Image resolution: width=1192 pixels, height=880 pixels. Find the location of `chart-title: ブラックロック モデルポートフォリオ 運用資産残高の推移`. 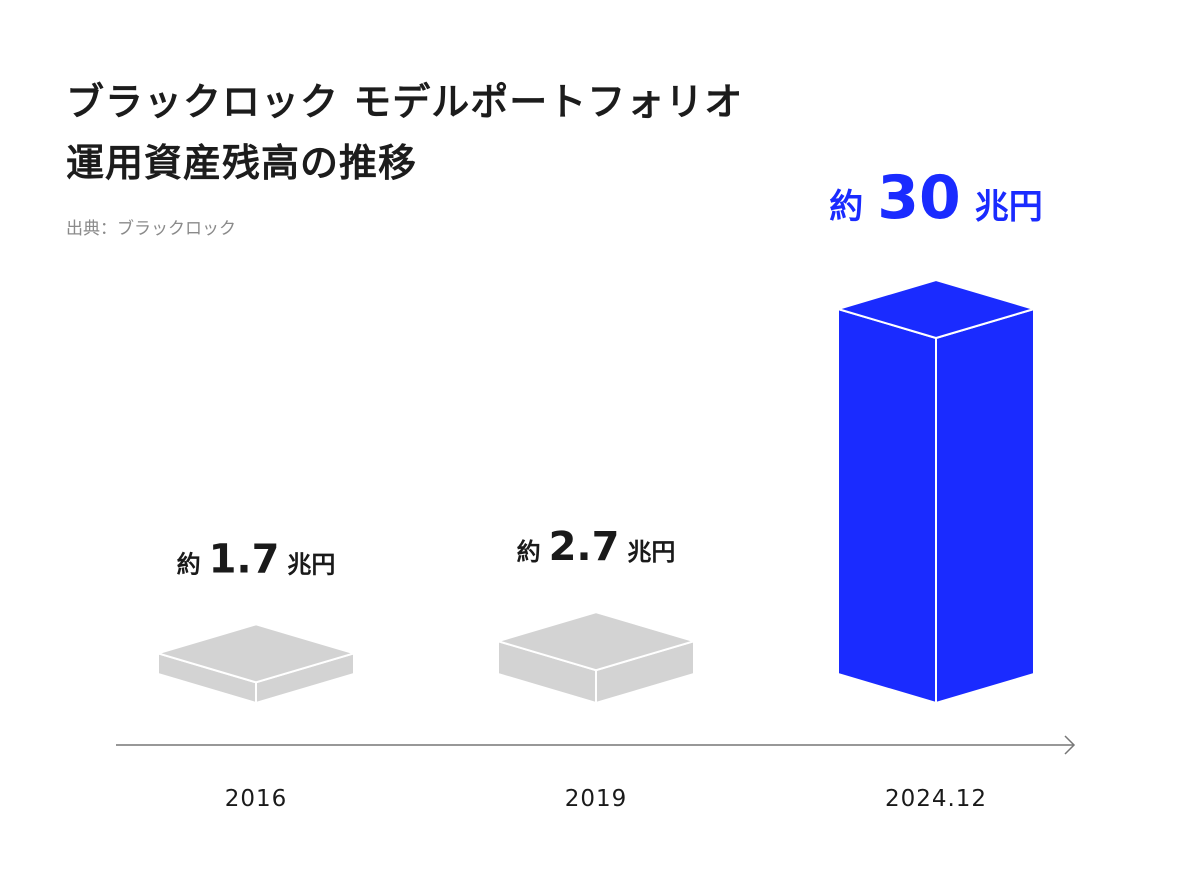

chart-title: ブラックロック モデルポートフォリオ 運用資産残高の推移 is located at coordinates (404, 133).